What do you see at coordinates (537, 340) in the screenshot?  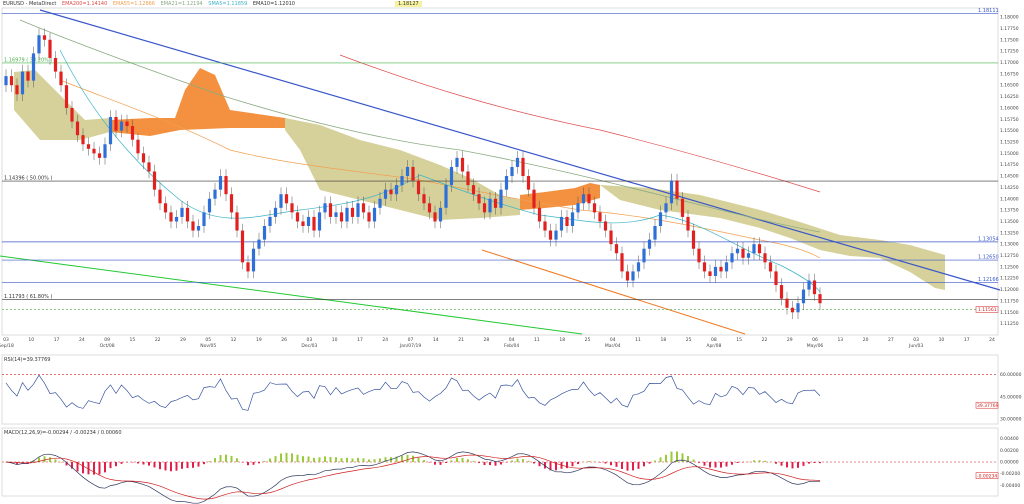 I see `x-tick-label: 11` at bounding box center [537, 340].